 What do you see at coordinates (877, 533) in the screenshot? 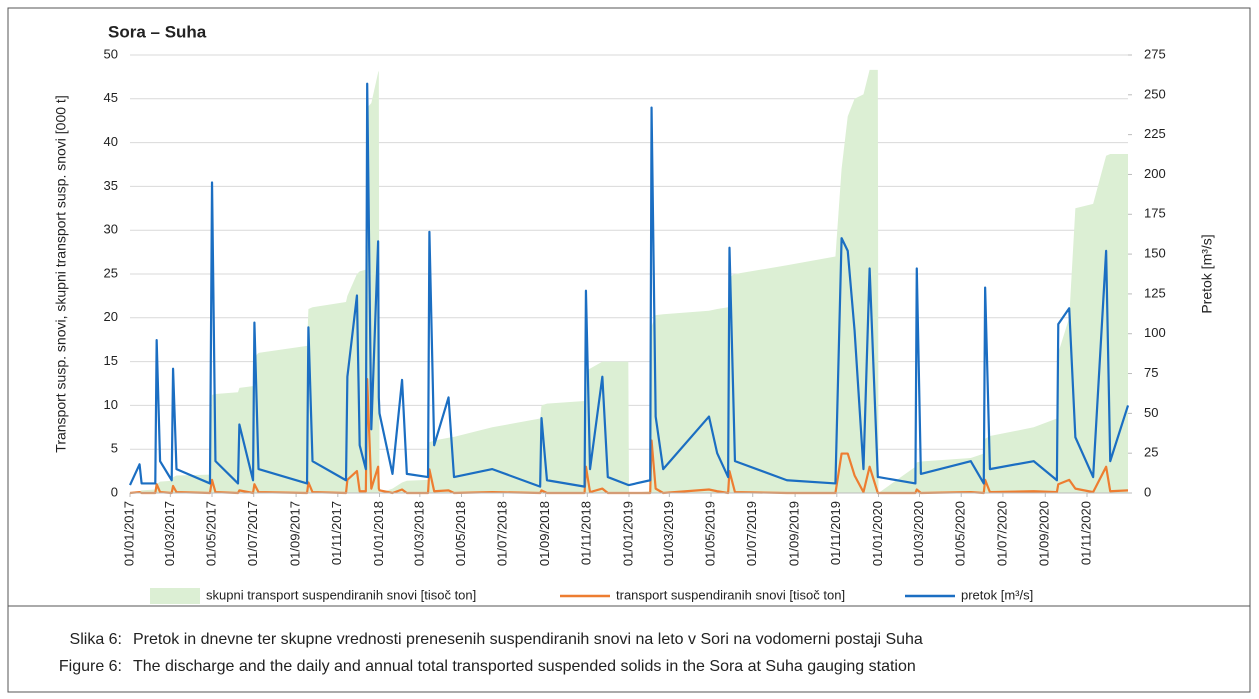
I see `x-tick-label: 01/01/2020` at bounding box center [877, 533].